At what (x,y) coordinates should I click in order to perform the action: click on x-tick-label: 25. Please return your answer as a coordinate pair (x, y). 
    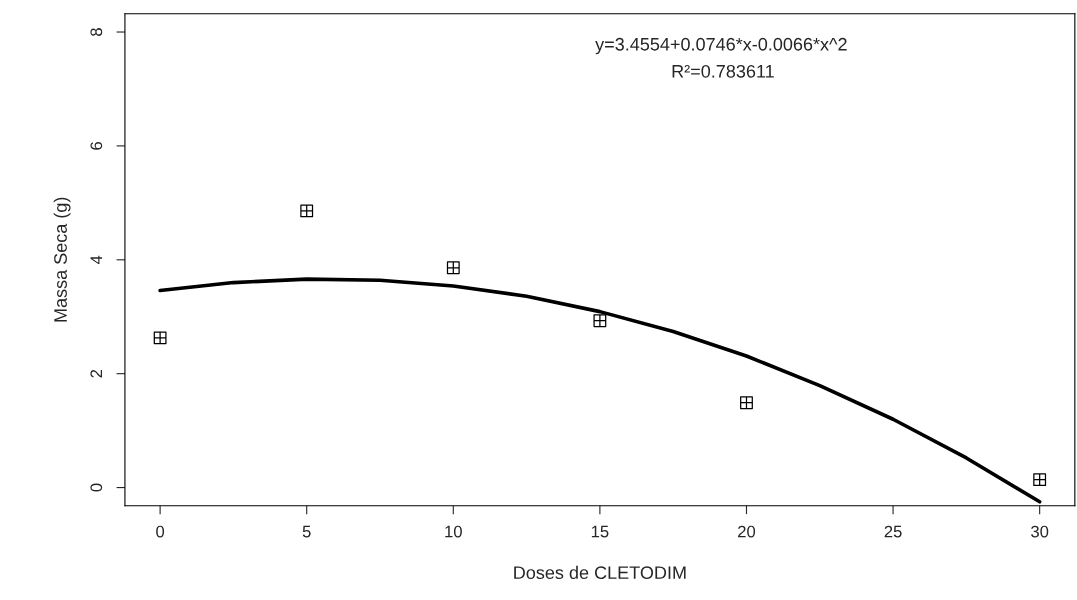
    Looking at the image, I should click on (893, 531).